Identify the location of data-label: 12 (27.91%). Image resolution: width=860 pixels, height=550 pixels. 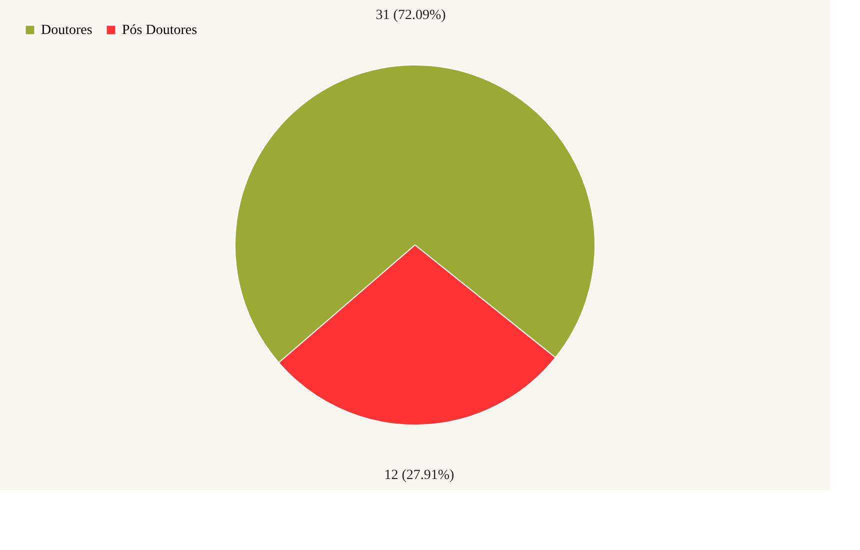
(419, 475).